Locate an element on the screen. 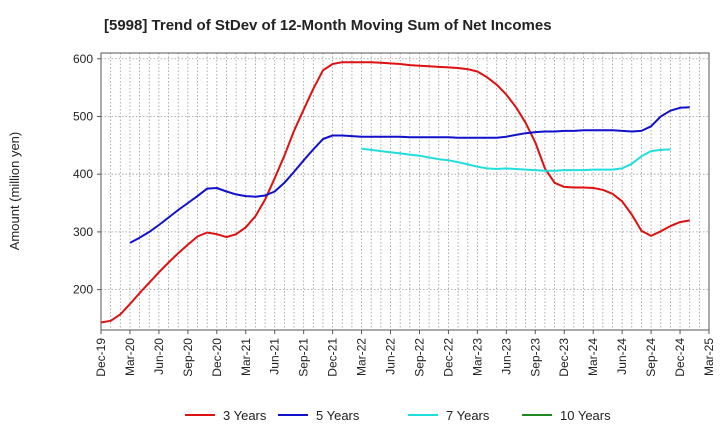 Image resolution: width=720 pixels, height=440 pixels. x-tick-label: Dec-20 is located at coordinates (217, 357).